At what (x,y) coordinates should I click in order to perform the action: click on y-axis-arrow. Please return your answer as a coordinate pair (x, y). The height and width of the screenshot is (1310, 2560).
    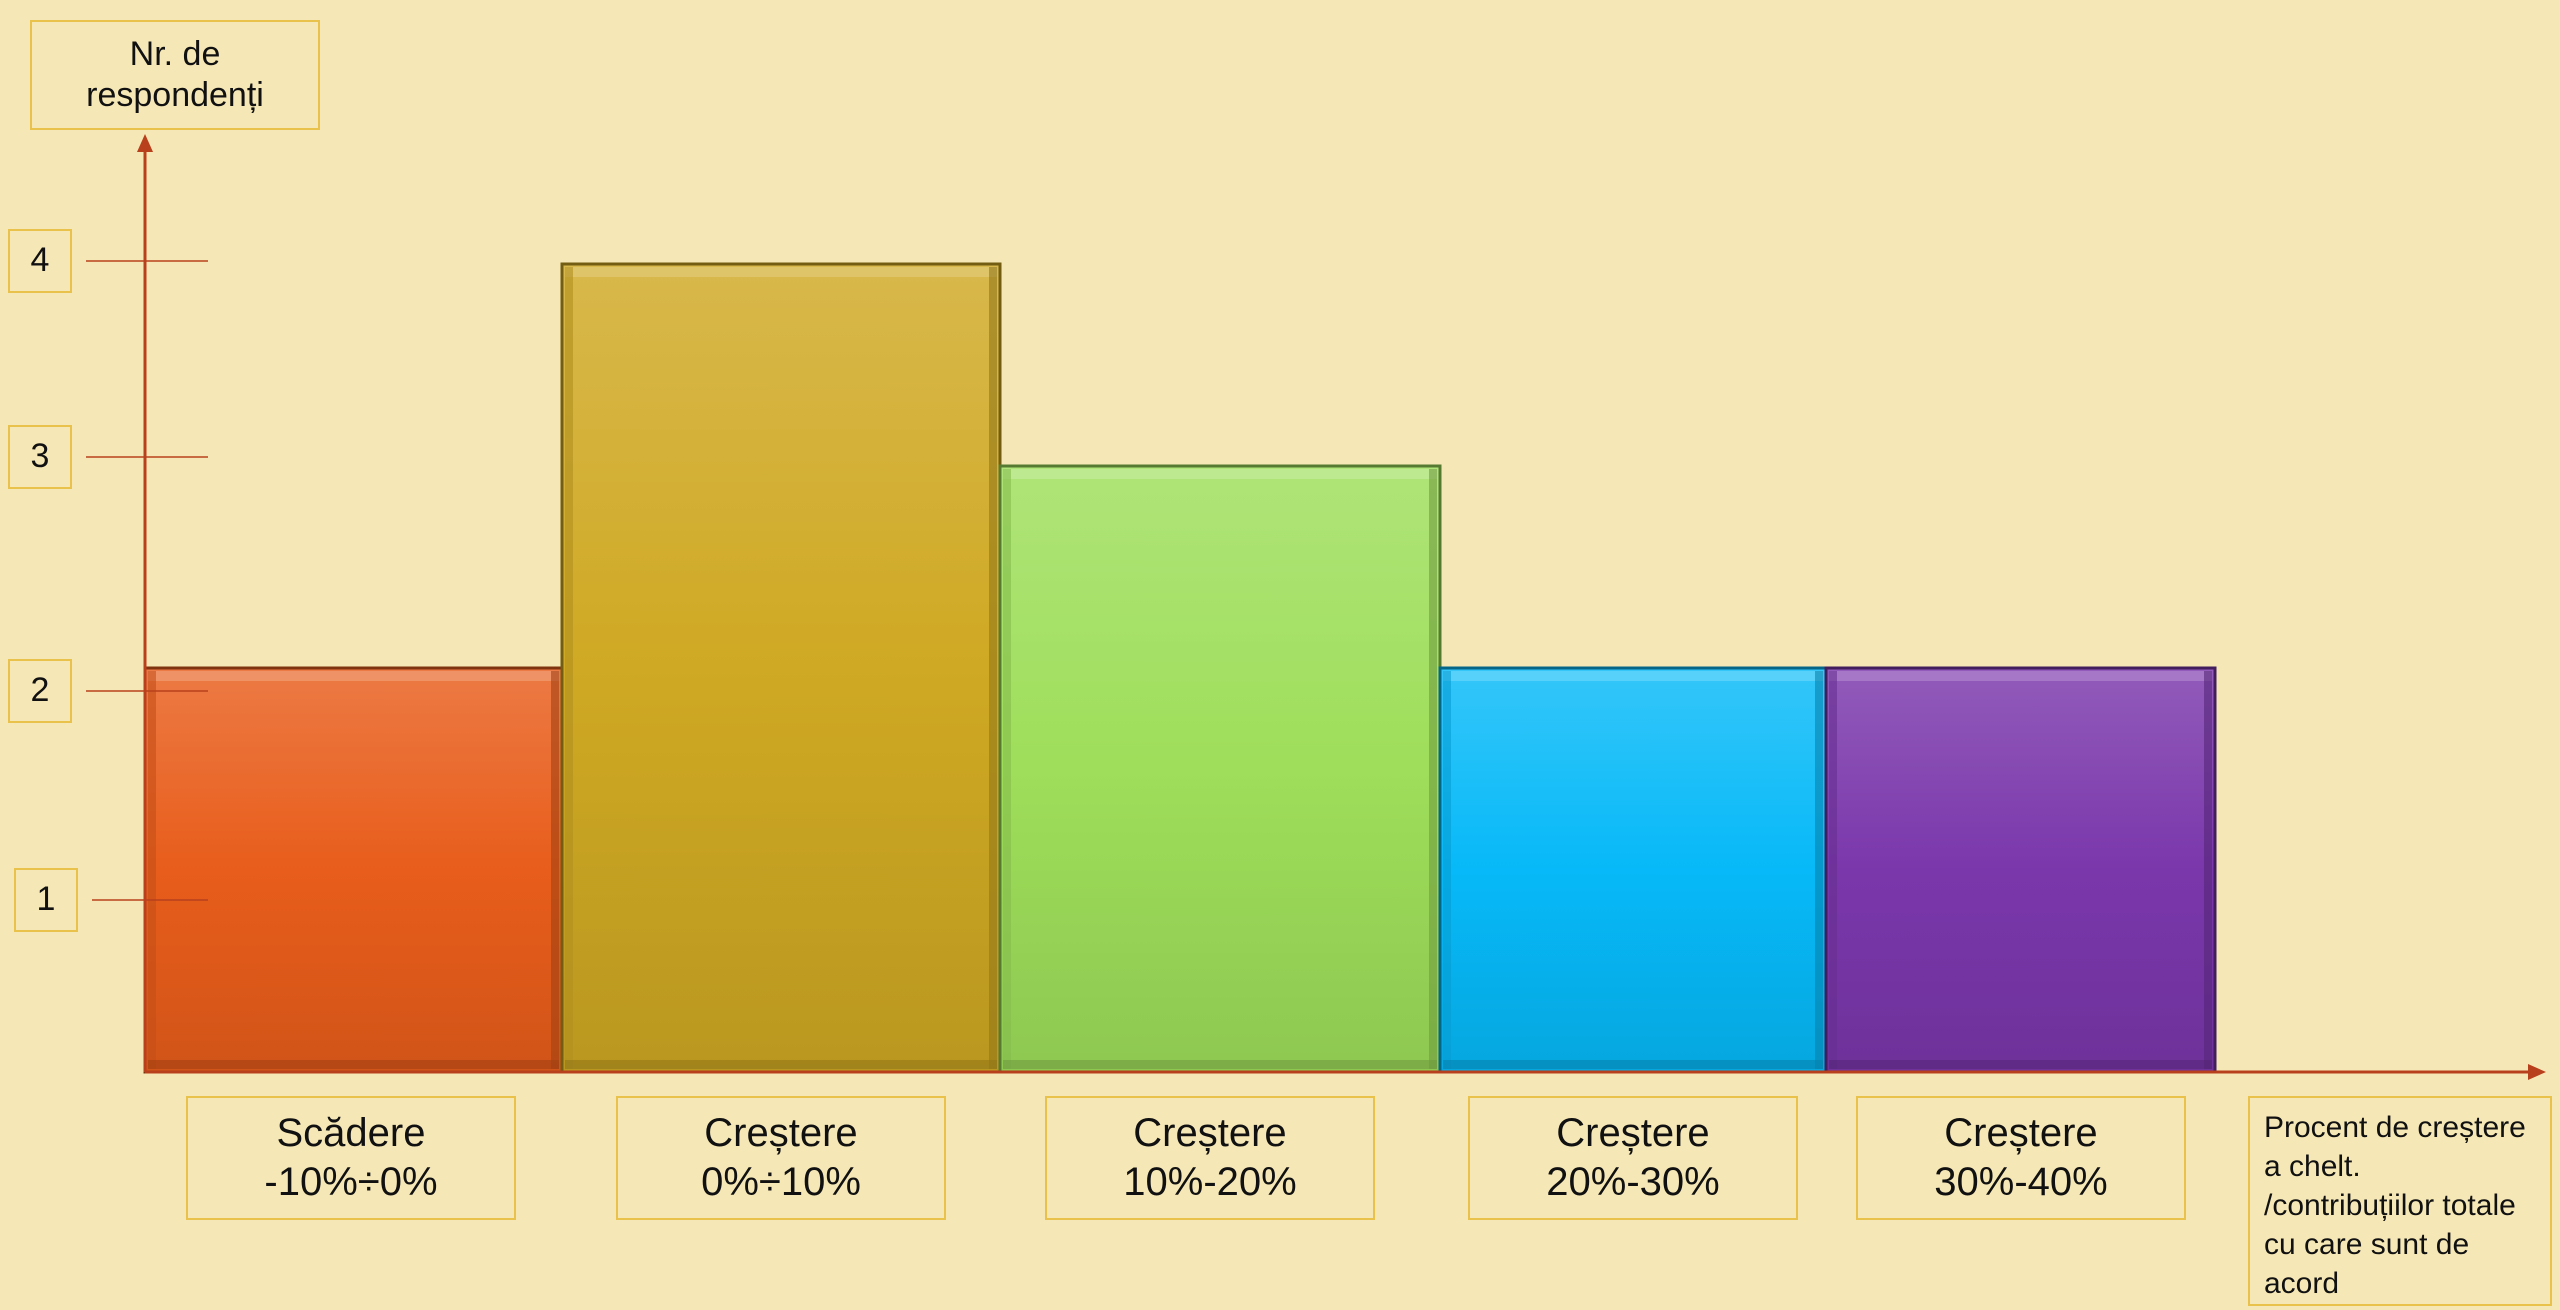
    Looking at the image, I should click on (145, 143).